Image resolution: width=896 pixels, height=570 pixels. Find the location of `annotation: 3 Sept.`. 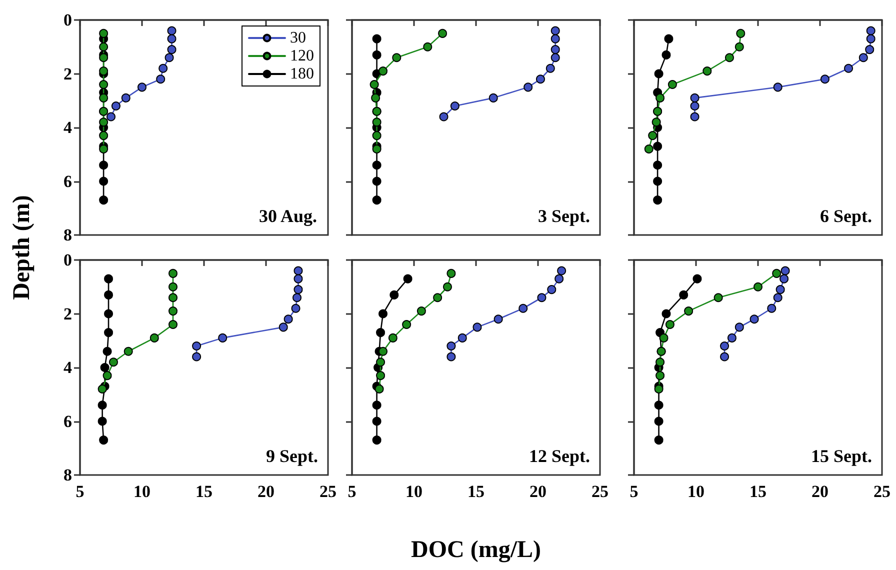

annotation: 3 Sept. is located at coordinates (564, 216).